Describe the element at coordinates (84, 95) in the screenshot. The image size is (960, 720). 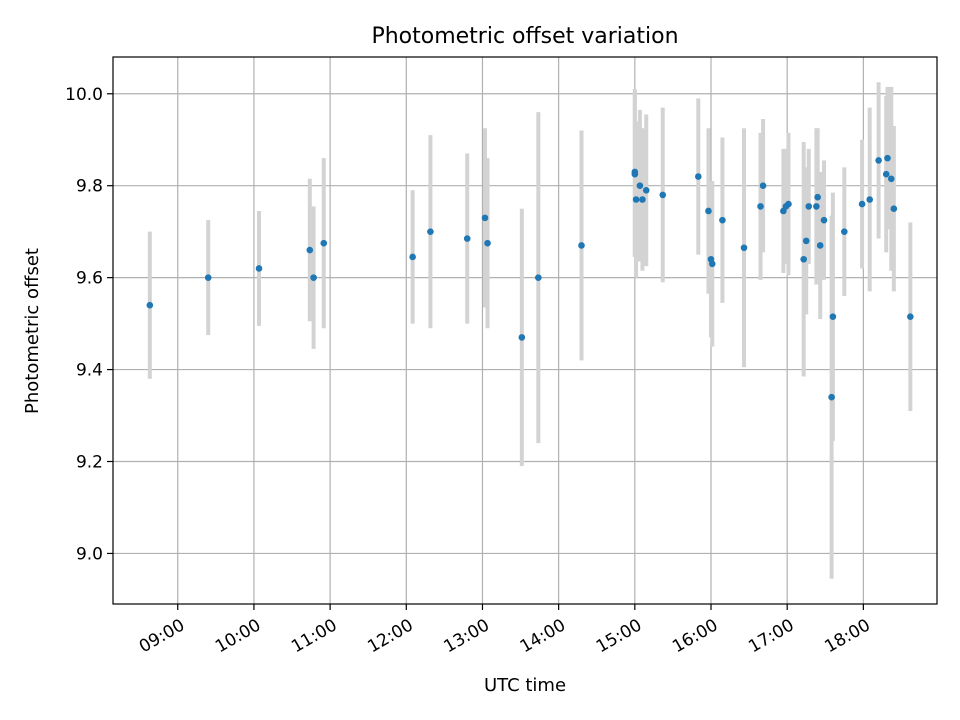
I see `y-tick-label: 10.0` at that location.